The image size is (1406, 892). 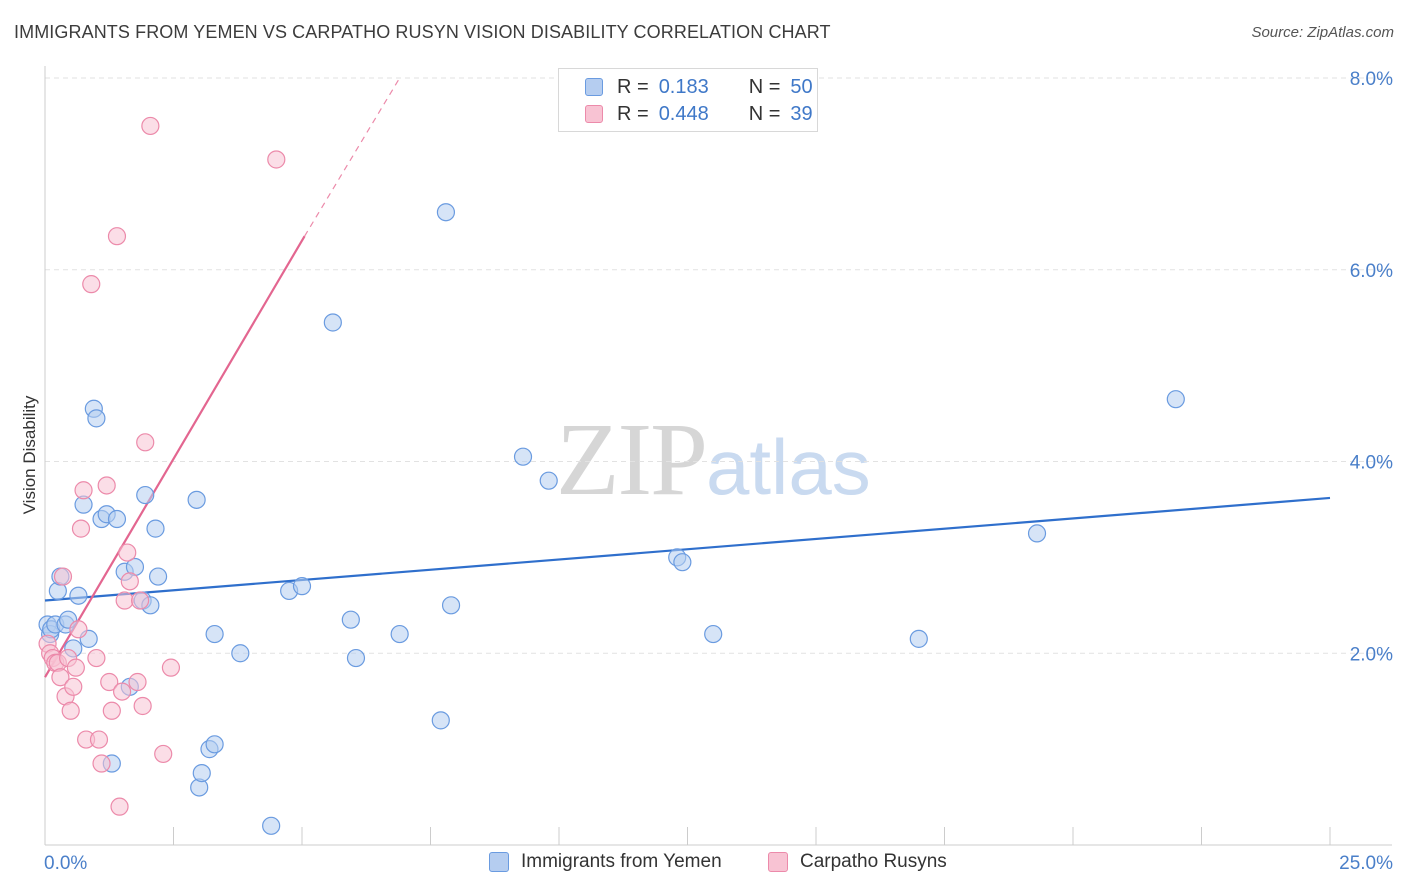 I want to click on legend-n-value: 39, so click(x=801, y=113).